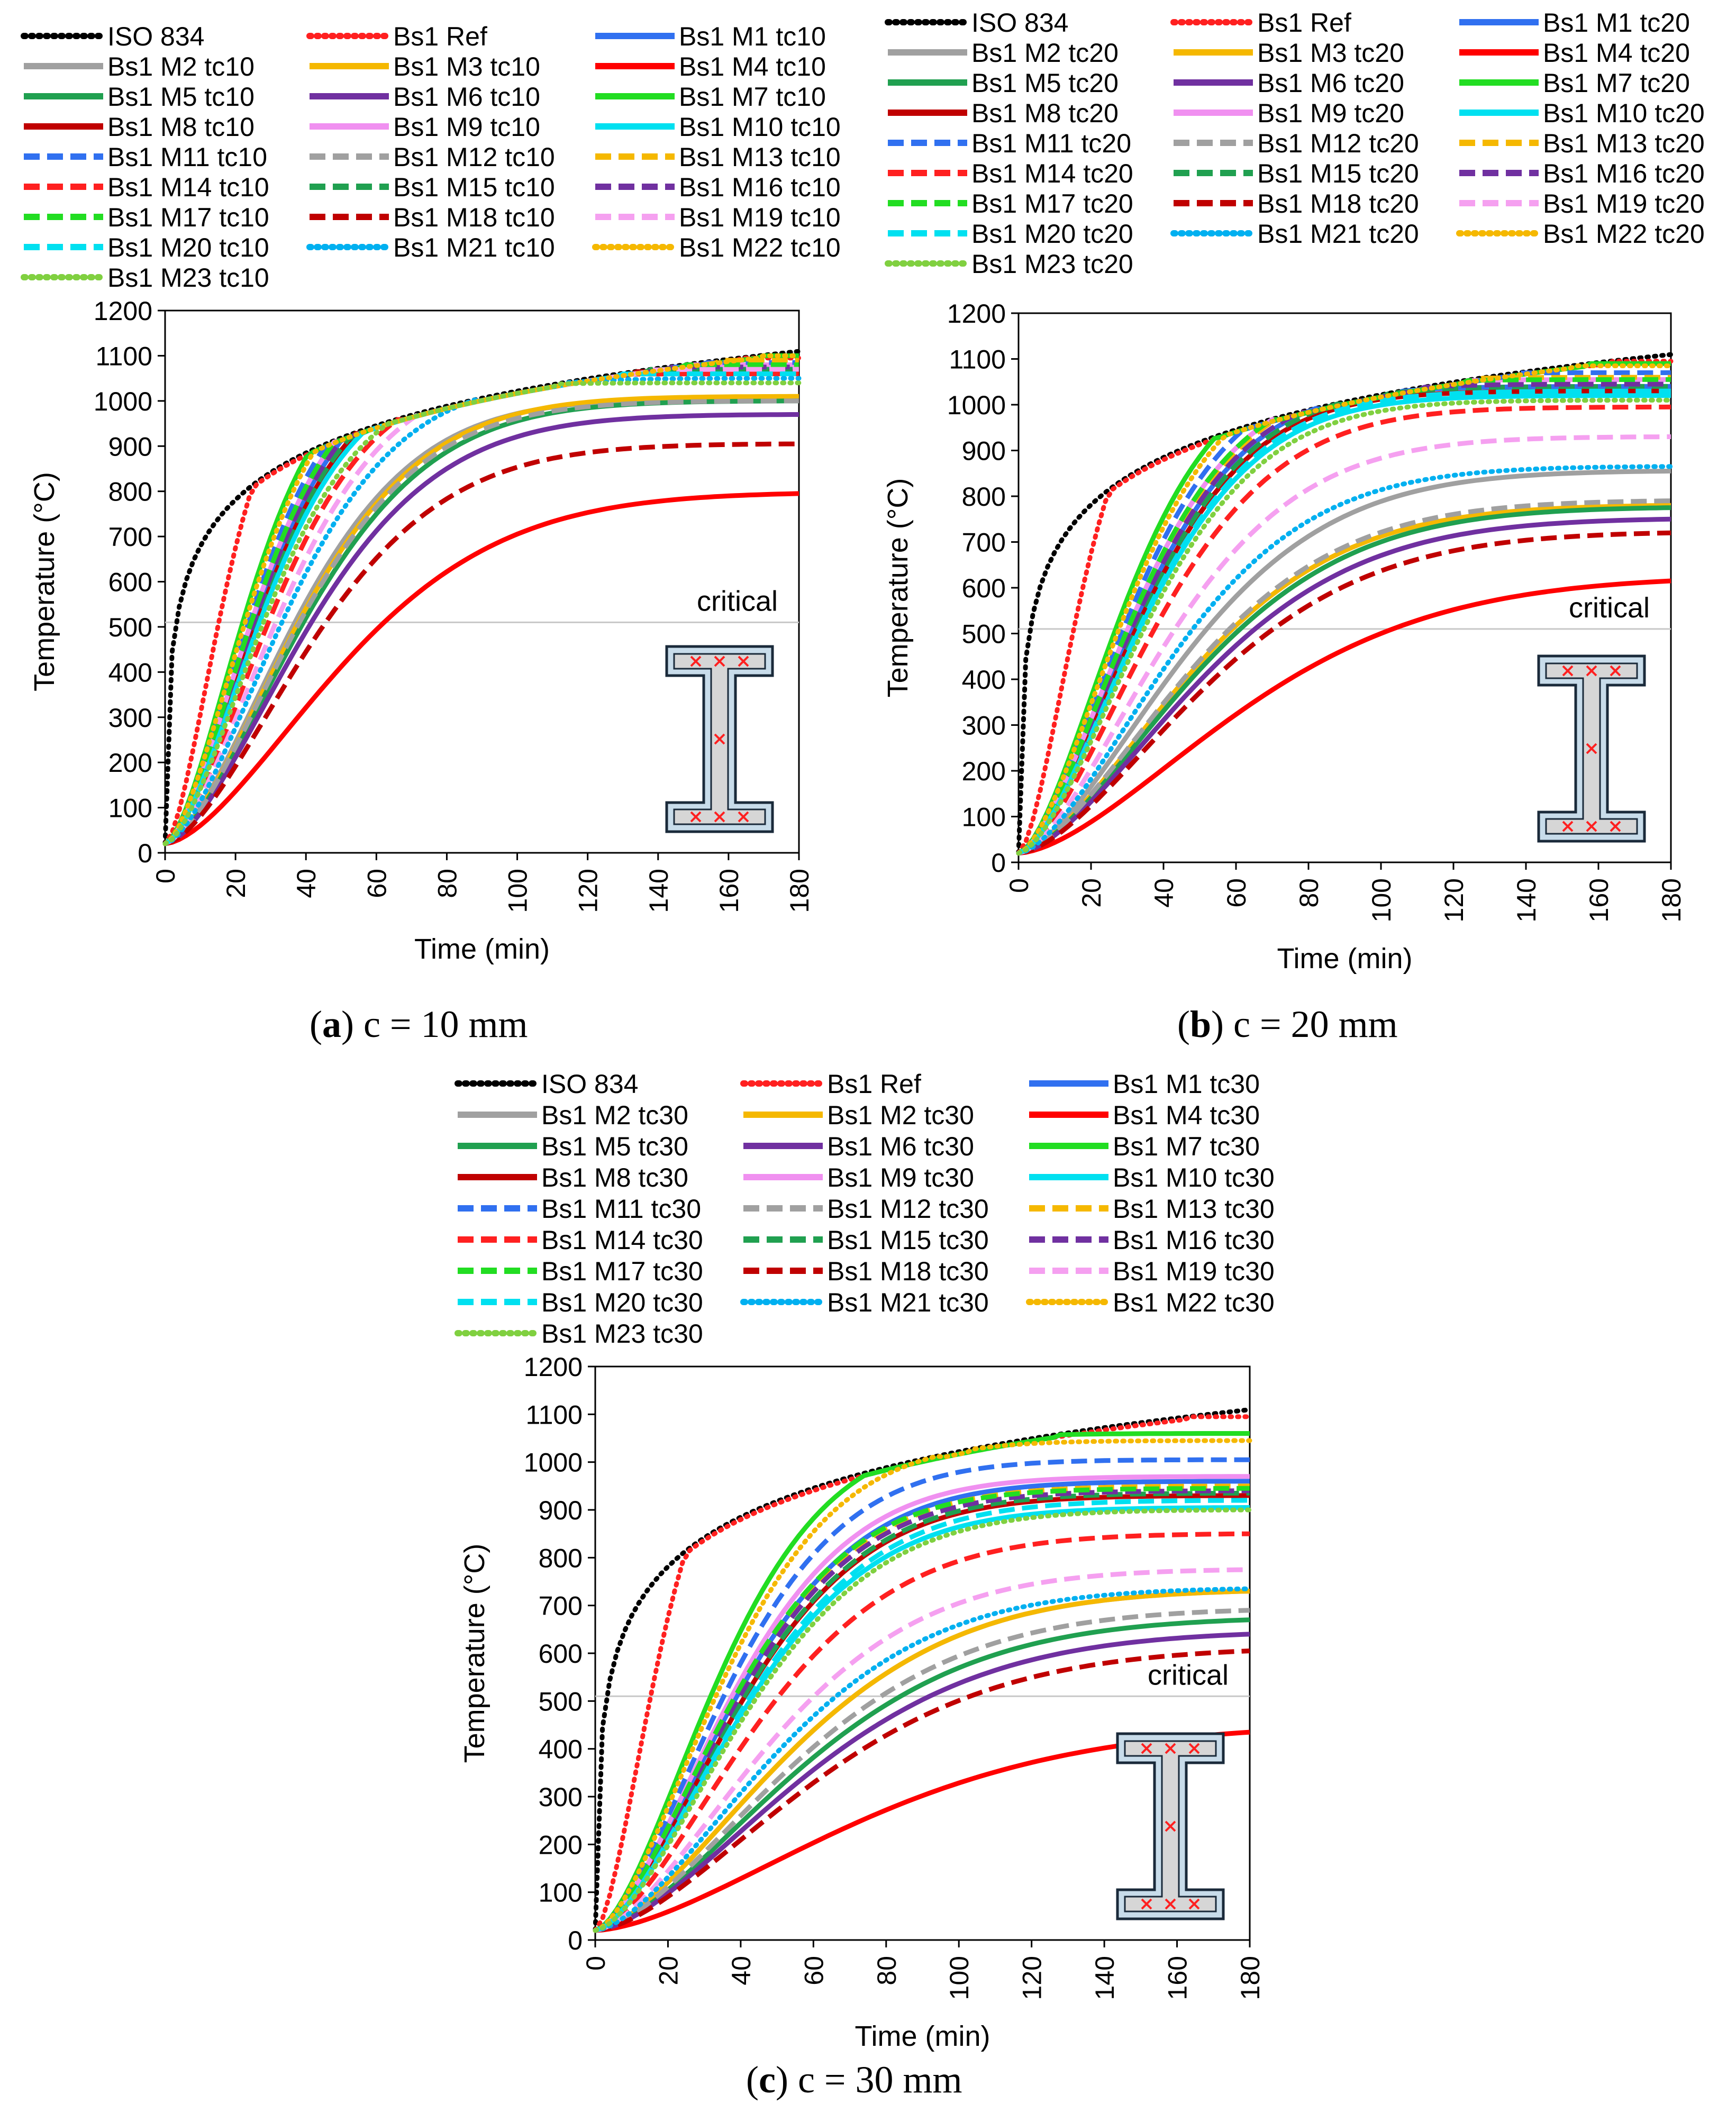 This screenshot has height=2122, width=1736. Describe the element at coordinates (622, 1271) in the screenshot. I see `legend-label: Bs1 M17 tc30` at that location.